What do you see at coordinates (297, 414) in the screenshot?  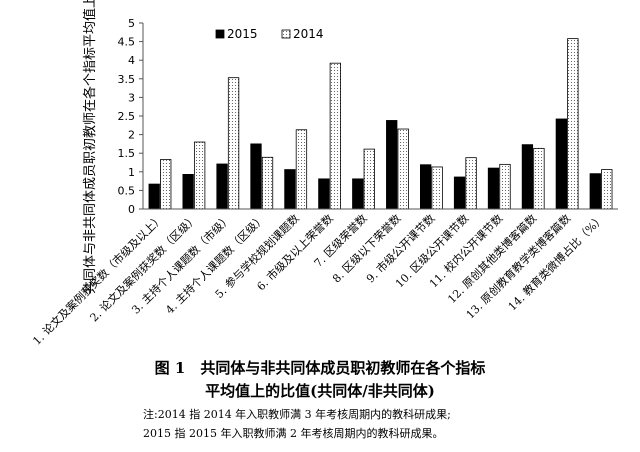 I see `figure-note-line-1: 注:2014 指 2014 年入职教师满 3 年考核周期内的教科研成果;` at bounding box center [297, 414].